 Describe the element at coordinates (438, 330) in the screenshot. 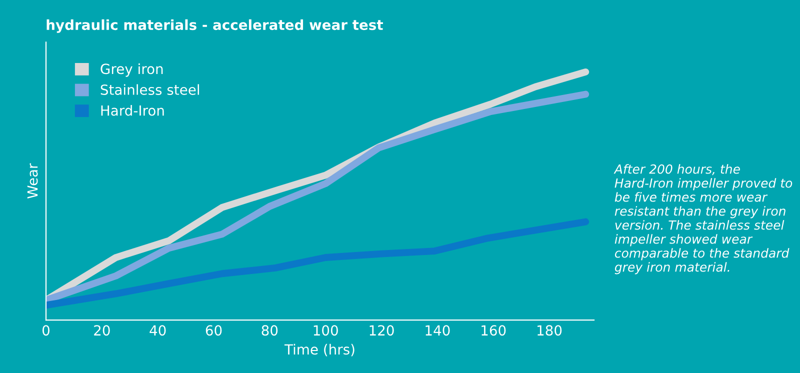

I see `x-tick-label: 140` at that location.